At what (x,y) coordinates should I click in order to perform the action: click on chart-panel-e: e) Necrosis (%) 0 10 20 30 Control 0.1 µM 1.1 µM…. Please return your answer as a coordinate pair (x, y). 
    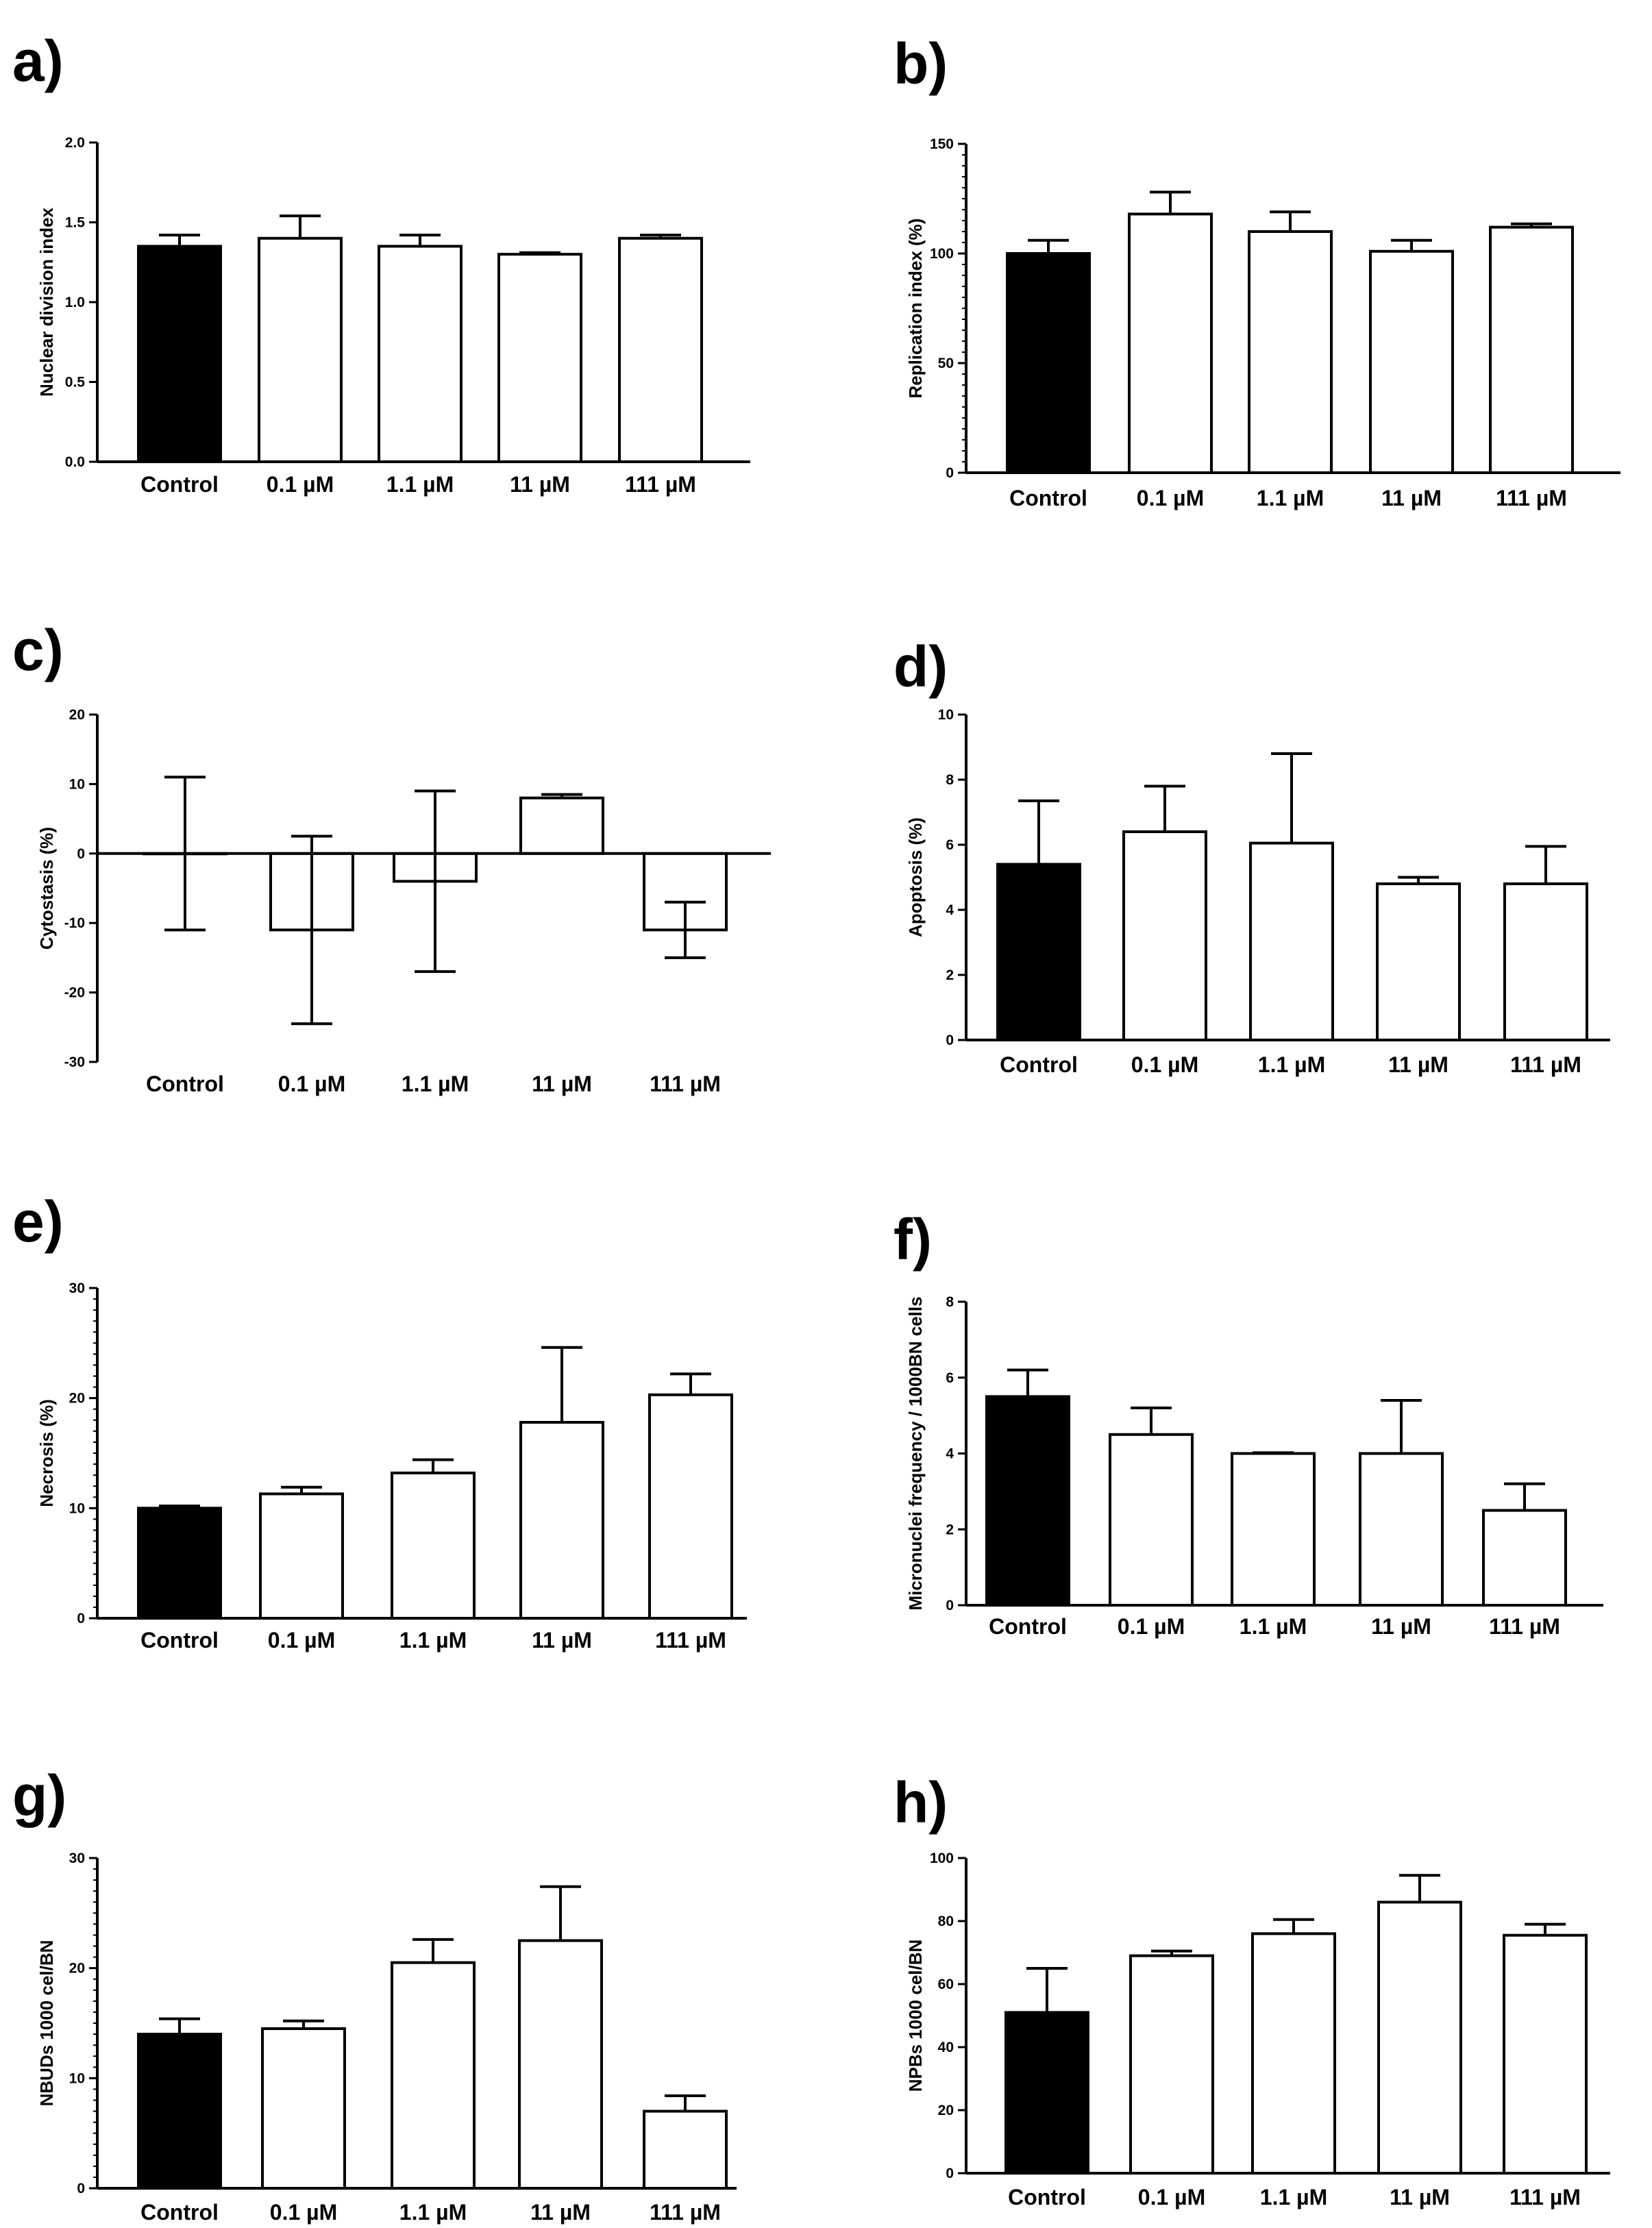
    Looking at the image, I should click on (380, 1421).